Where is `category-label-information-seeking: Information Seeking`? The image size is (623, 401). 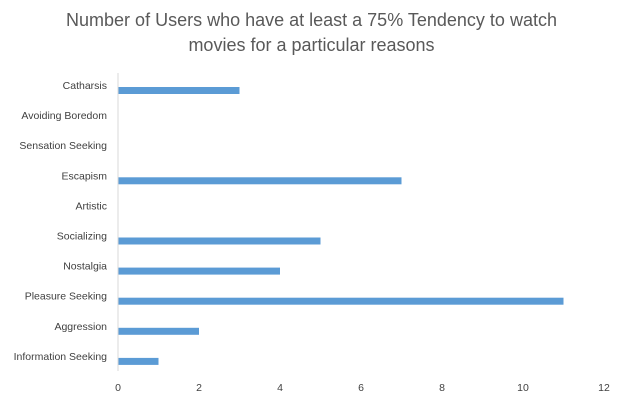 category-label-information-seeking: Information Seeking is located at coordinates (61, 357).